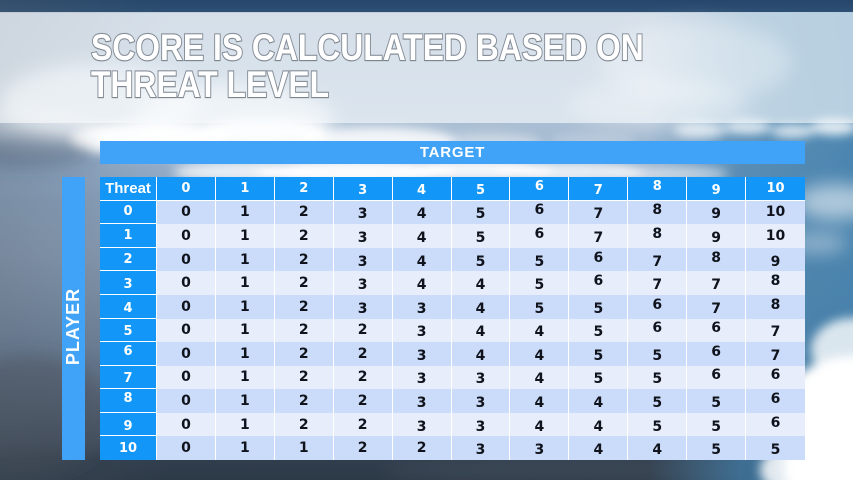 This screenshot has width=853, height=480. Describe the element at coordinates (186, 424) in the screenshot. I see `score-cell-r9c0: 0` at that location.